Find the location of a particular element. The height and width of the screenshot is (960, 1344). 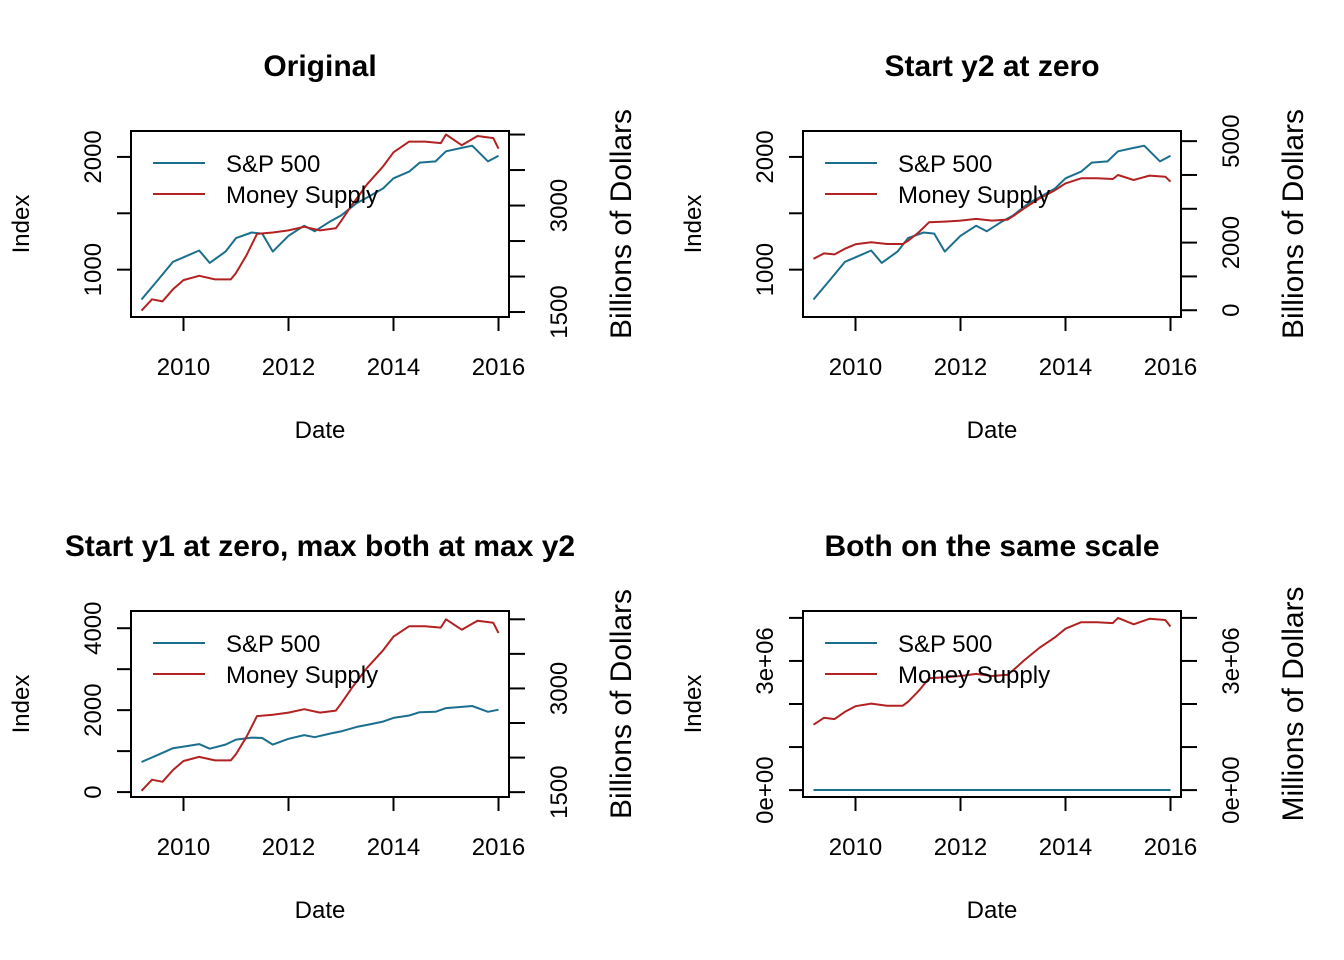

y2-axis-label: Millions of Dollars is located at coordinates (1293, 703).